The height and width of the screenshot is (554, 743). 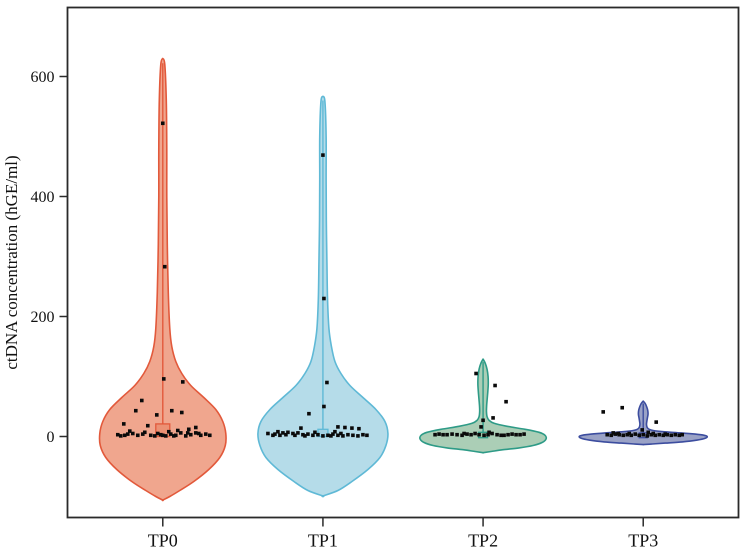 I want to click on y-tick-label: 600, so click(x=43, y=77).